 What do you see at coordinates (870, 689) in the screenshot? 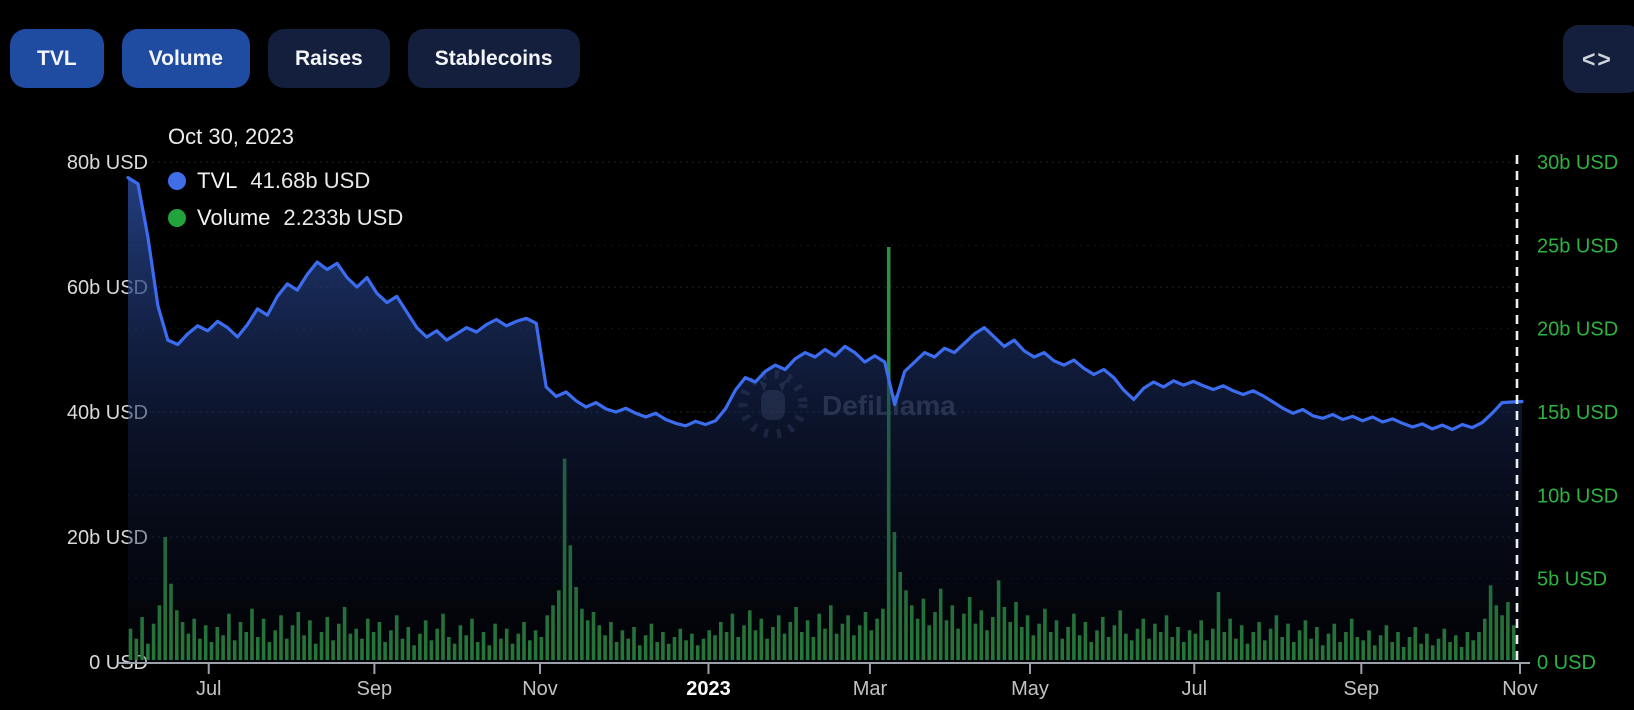
I see `x-axis-label: Mar` at bounding box center [870, 689].